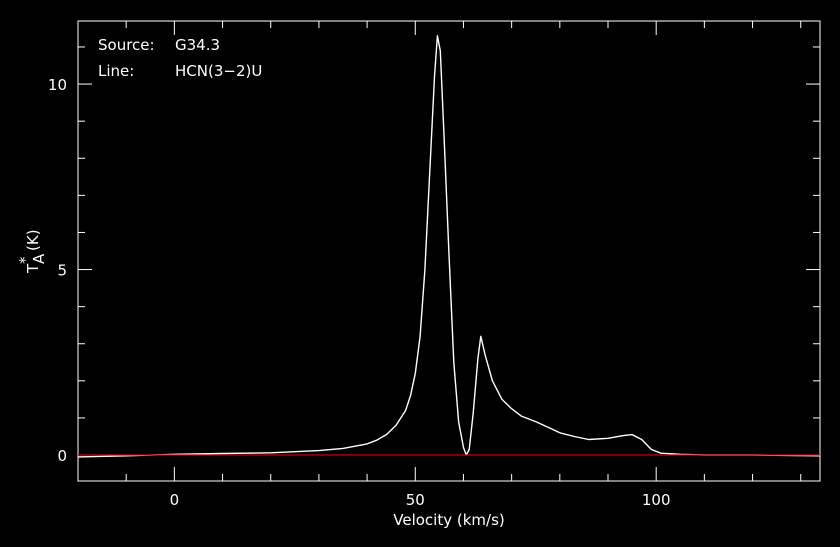  I want to click on y-axis-label-sub: A, so click(39, 258).